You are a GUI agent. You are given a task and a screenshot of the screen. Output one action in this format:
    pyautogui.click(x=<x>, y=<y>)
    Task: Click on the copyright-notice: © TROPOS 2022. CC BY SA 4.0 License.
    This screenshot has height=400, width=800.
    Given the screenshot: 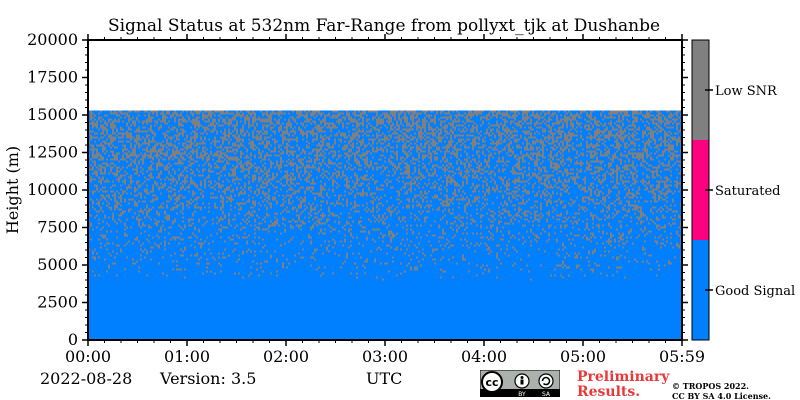 What is the action you would take?
    pyautogui.click(x=721, y=390)
    